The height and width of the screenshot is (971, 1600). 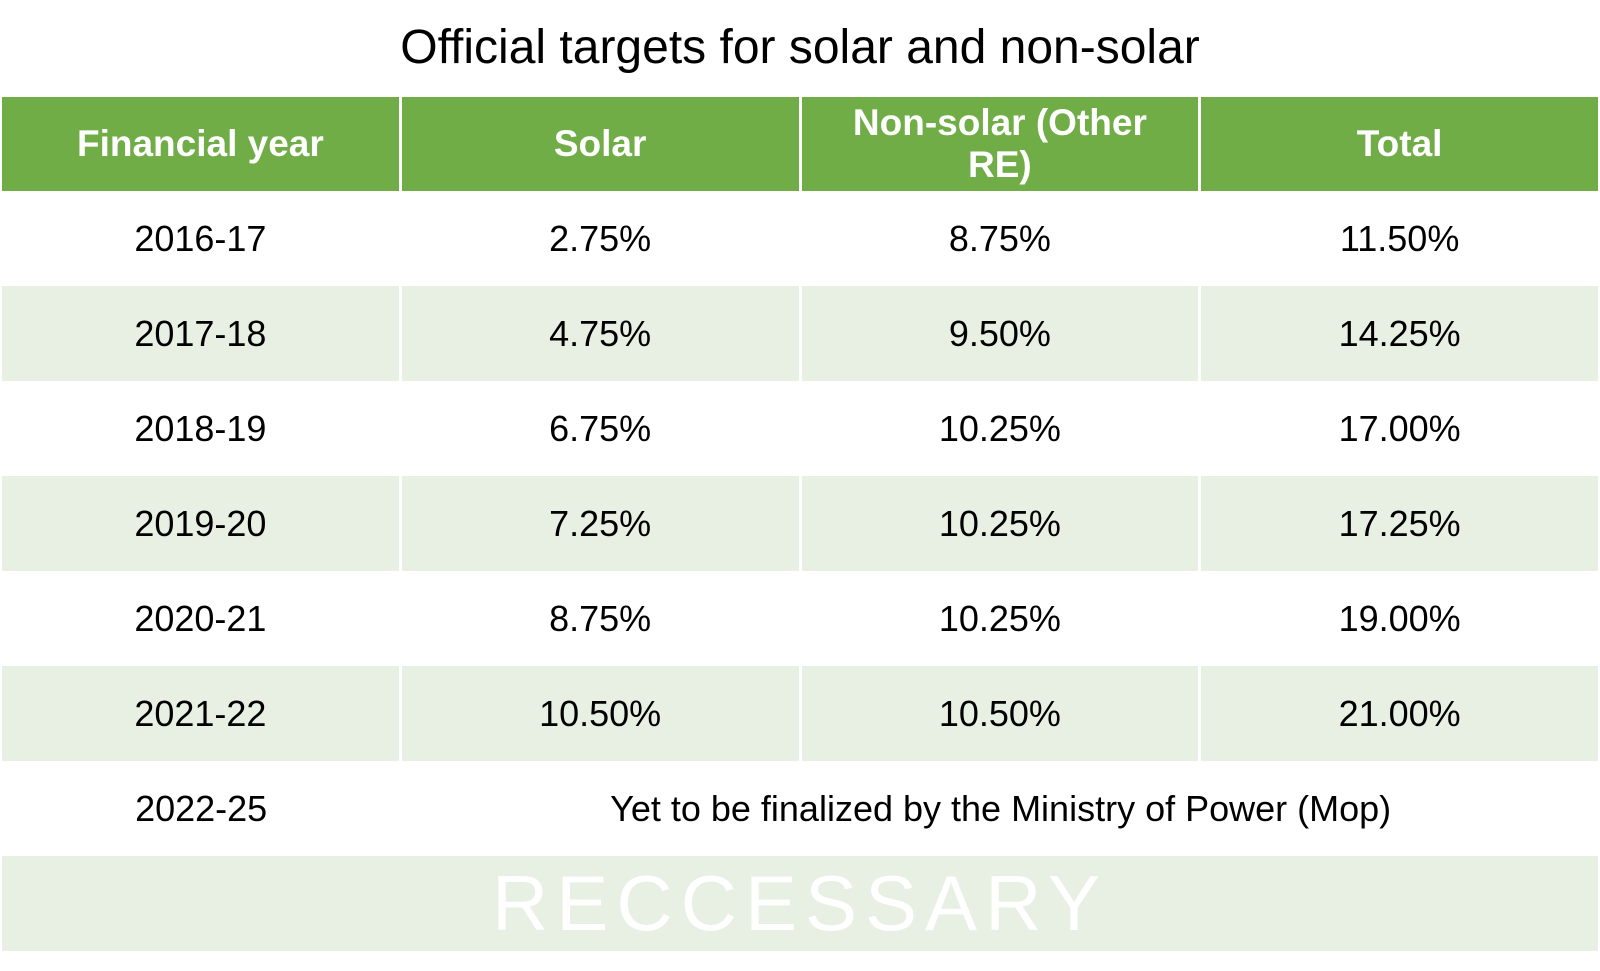 What do you see at coordinates (601, 713) in the screenshot?
I see `cell-solar: 10.50%` at bounding box center [601, 713].